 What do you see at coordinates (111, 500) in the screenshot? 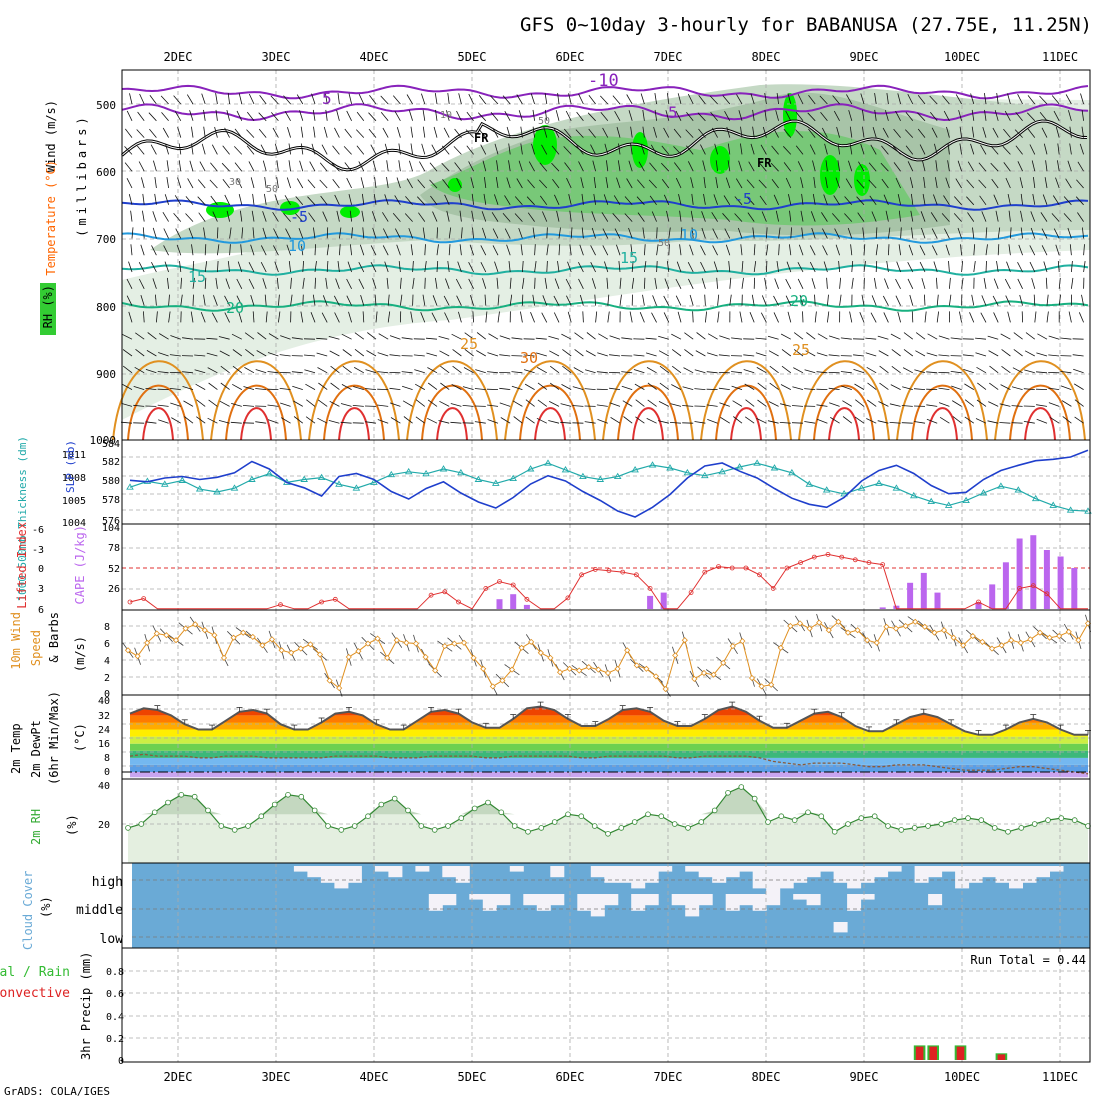
I see `slp-left-tick-578: 578` at bounding box center [111, 500].